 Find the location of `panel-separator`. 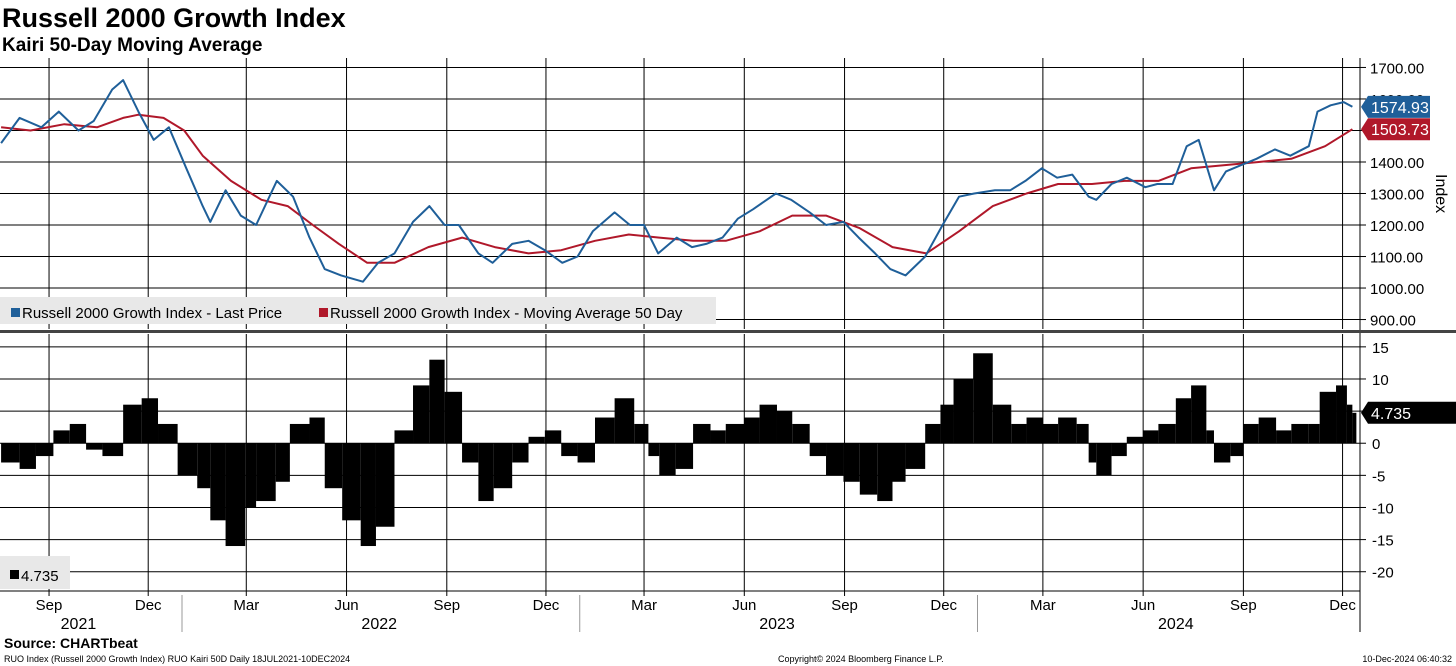

panel-separator is located at coordinates (728, 331).